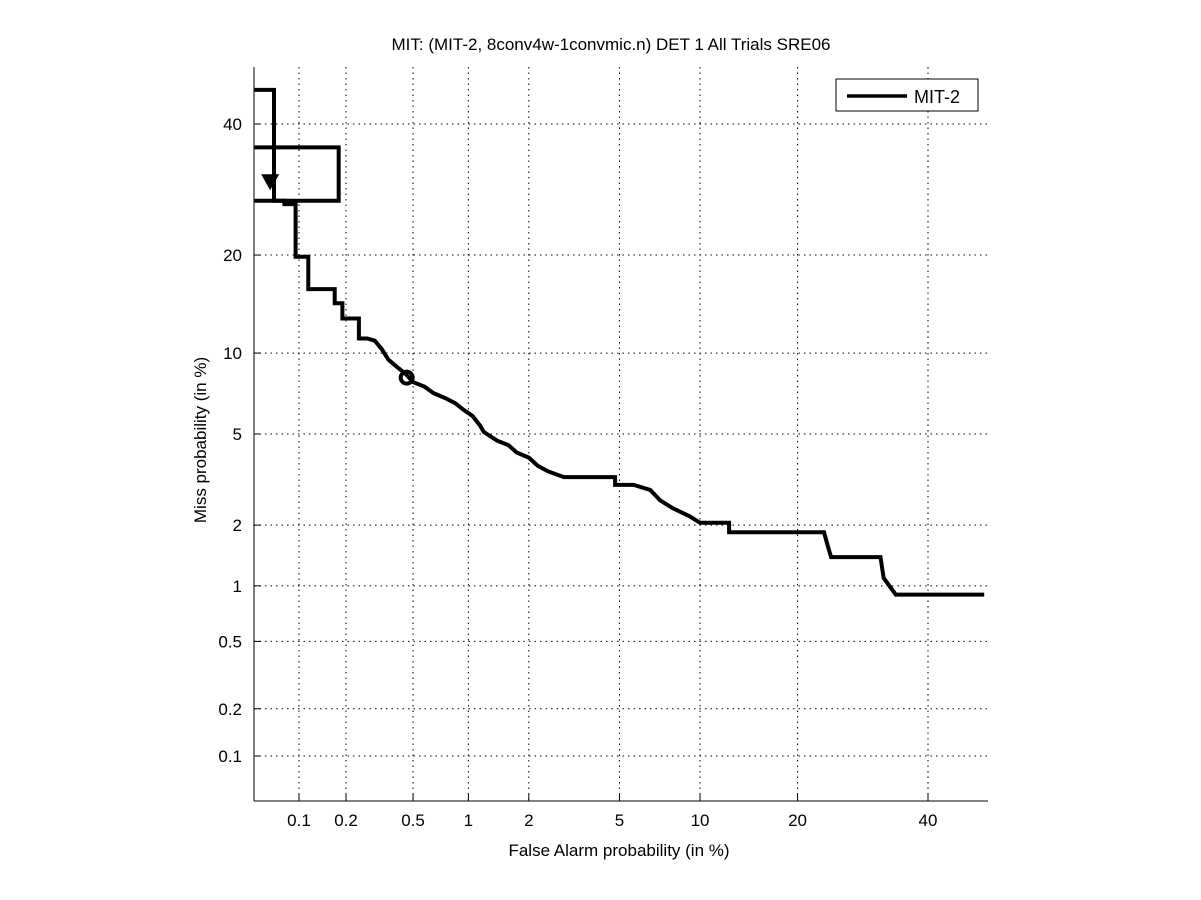  Describe the element at coordinates (232, 353) in the screenshot. I see `y-tick-label: 10` at that location.